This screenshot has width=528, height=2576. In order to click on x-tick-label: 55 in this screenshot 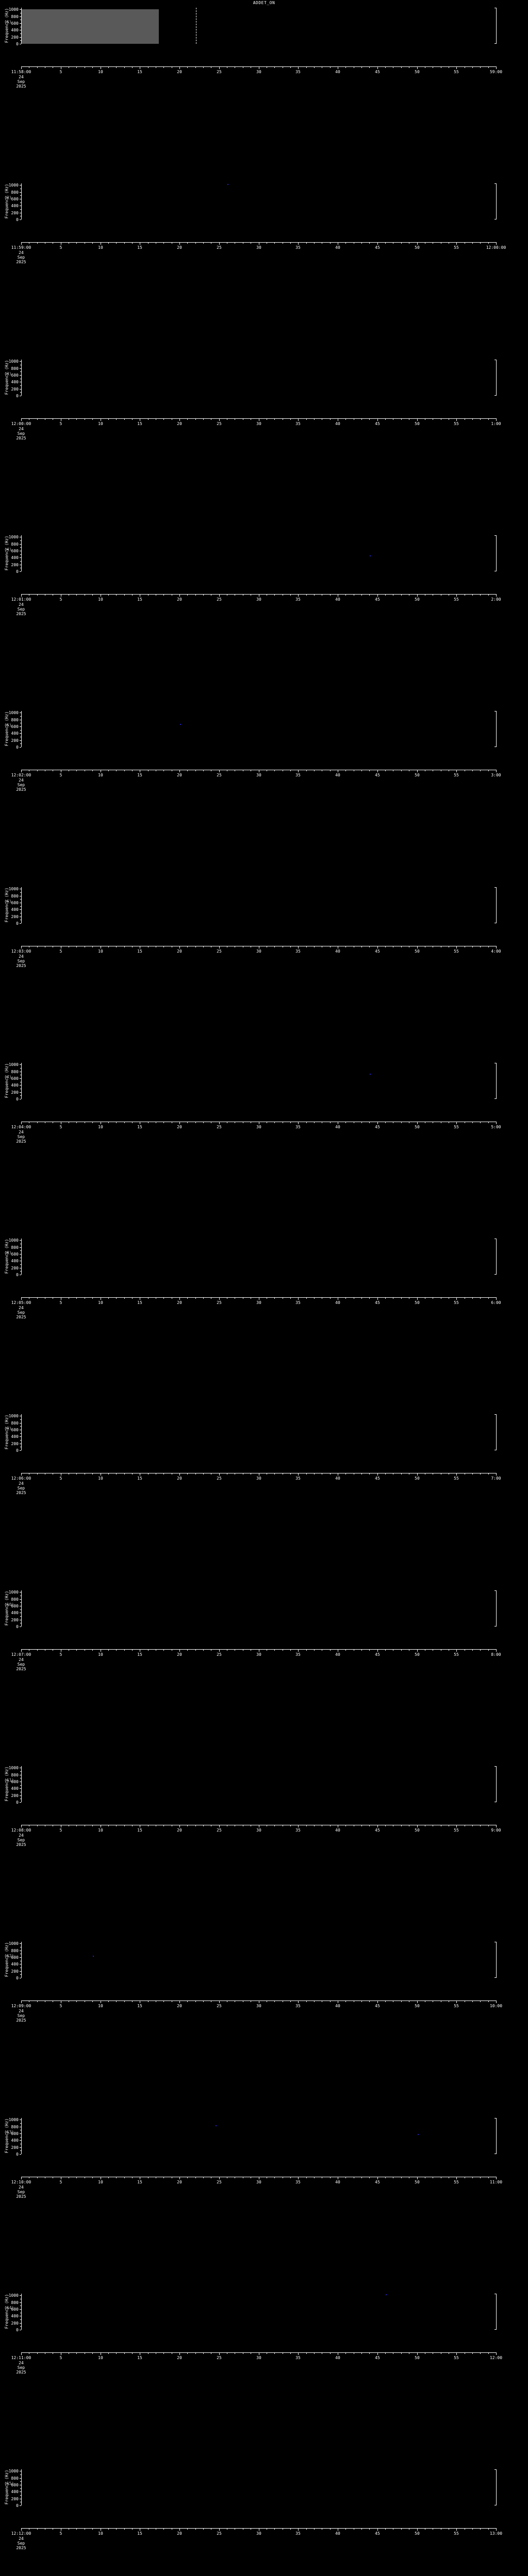, I will do `click(456, 423)`.